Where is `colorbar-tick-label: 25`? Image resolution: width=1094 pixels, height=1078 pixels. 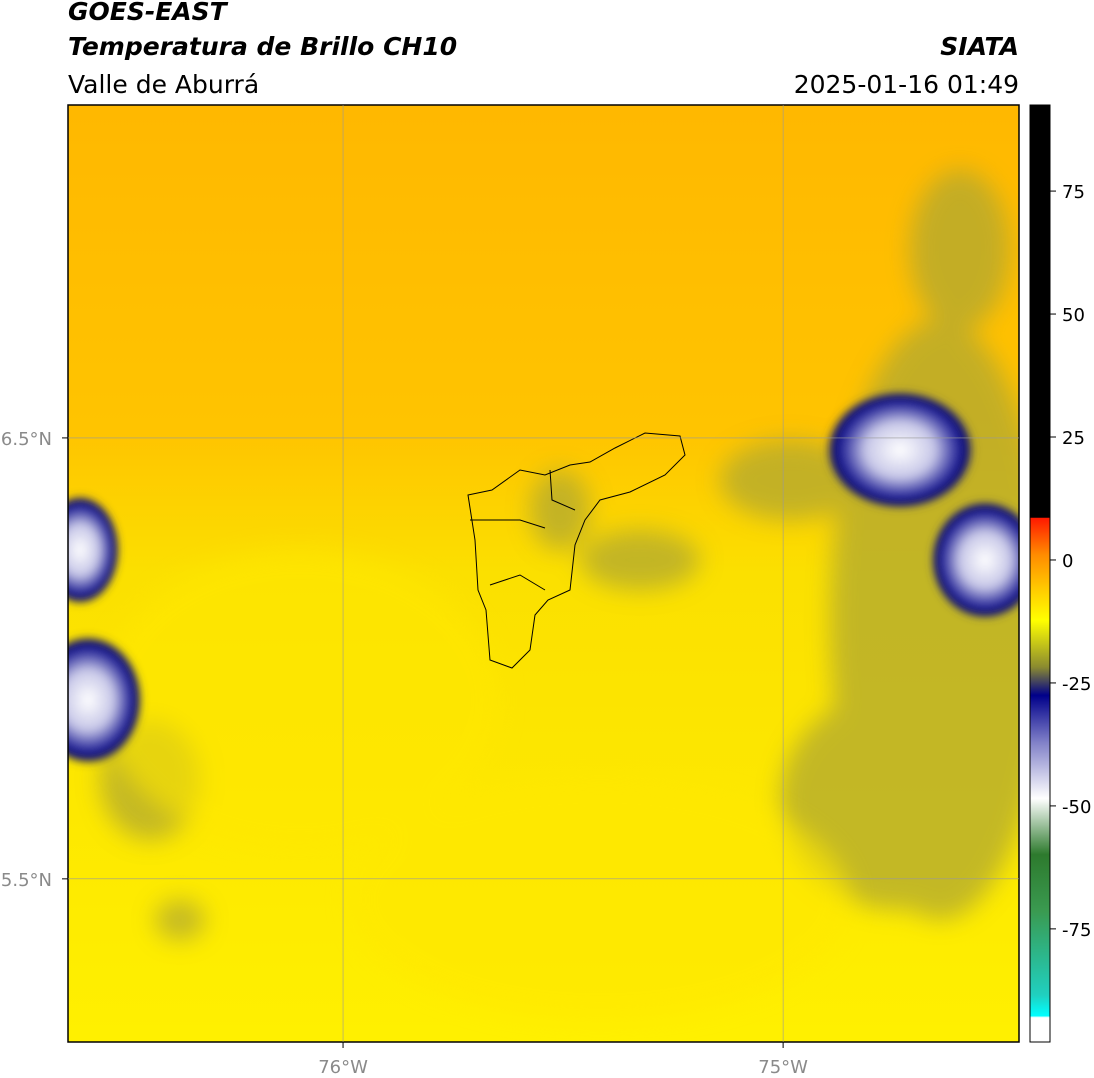 colorbar-tick-label: 25 is located at coordinates (1073, 438).